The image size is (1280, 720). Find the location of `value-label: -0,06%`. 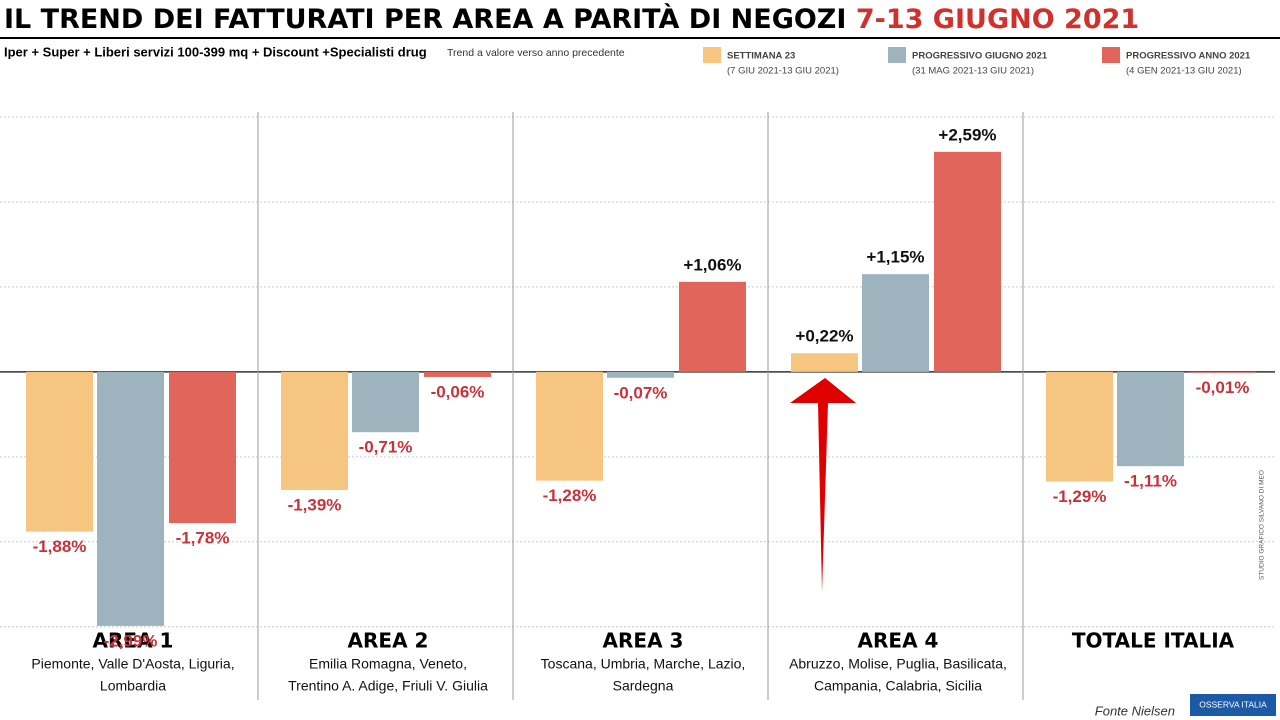

value-label: -0,06% is located at coordinates (458, 391).